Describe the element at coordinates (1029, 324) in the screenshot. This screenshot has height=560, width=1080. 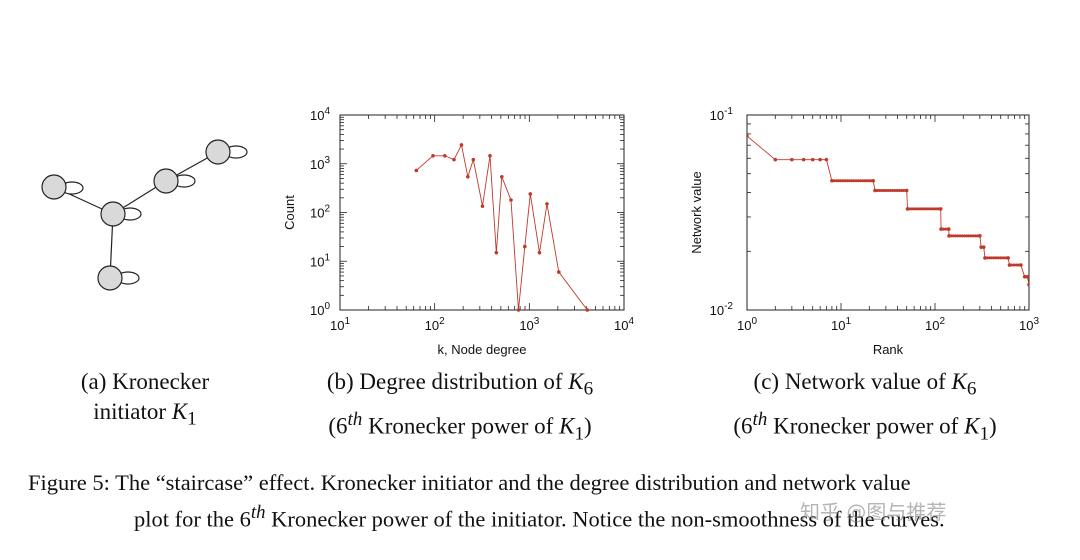
I see `x-tick-label: 10³` at that location.